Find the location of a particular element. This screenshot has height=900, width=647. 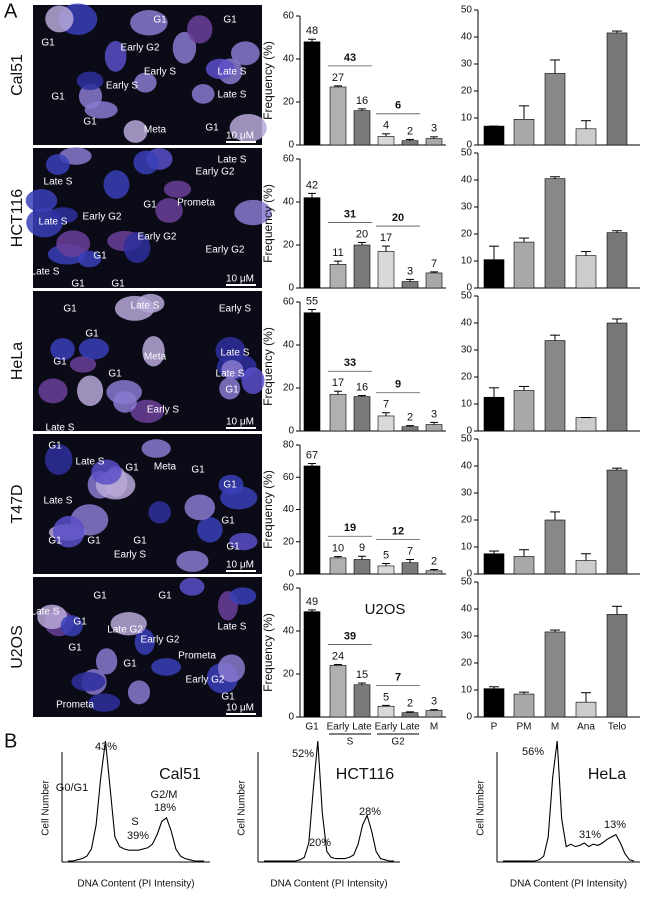

value-label: 67 is located at coordinates (312, 455).